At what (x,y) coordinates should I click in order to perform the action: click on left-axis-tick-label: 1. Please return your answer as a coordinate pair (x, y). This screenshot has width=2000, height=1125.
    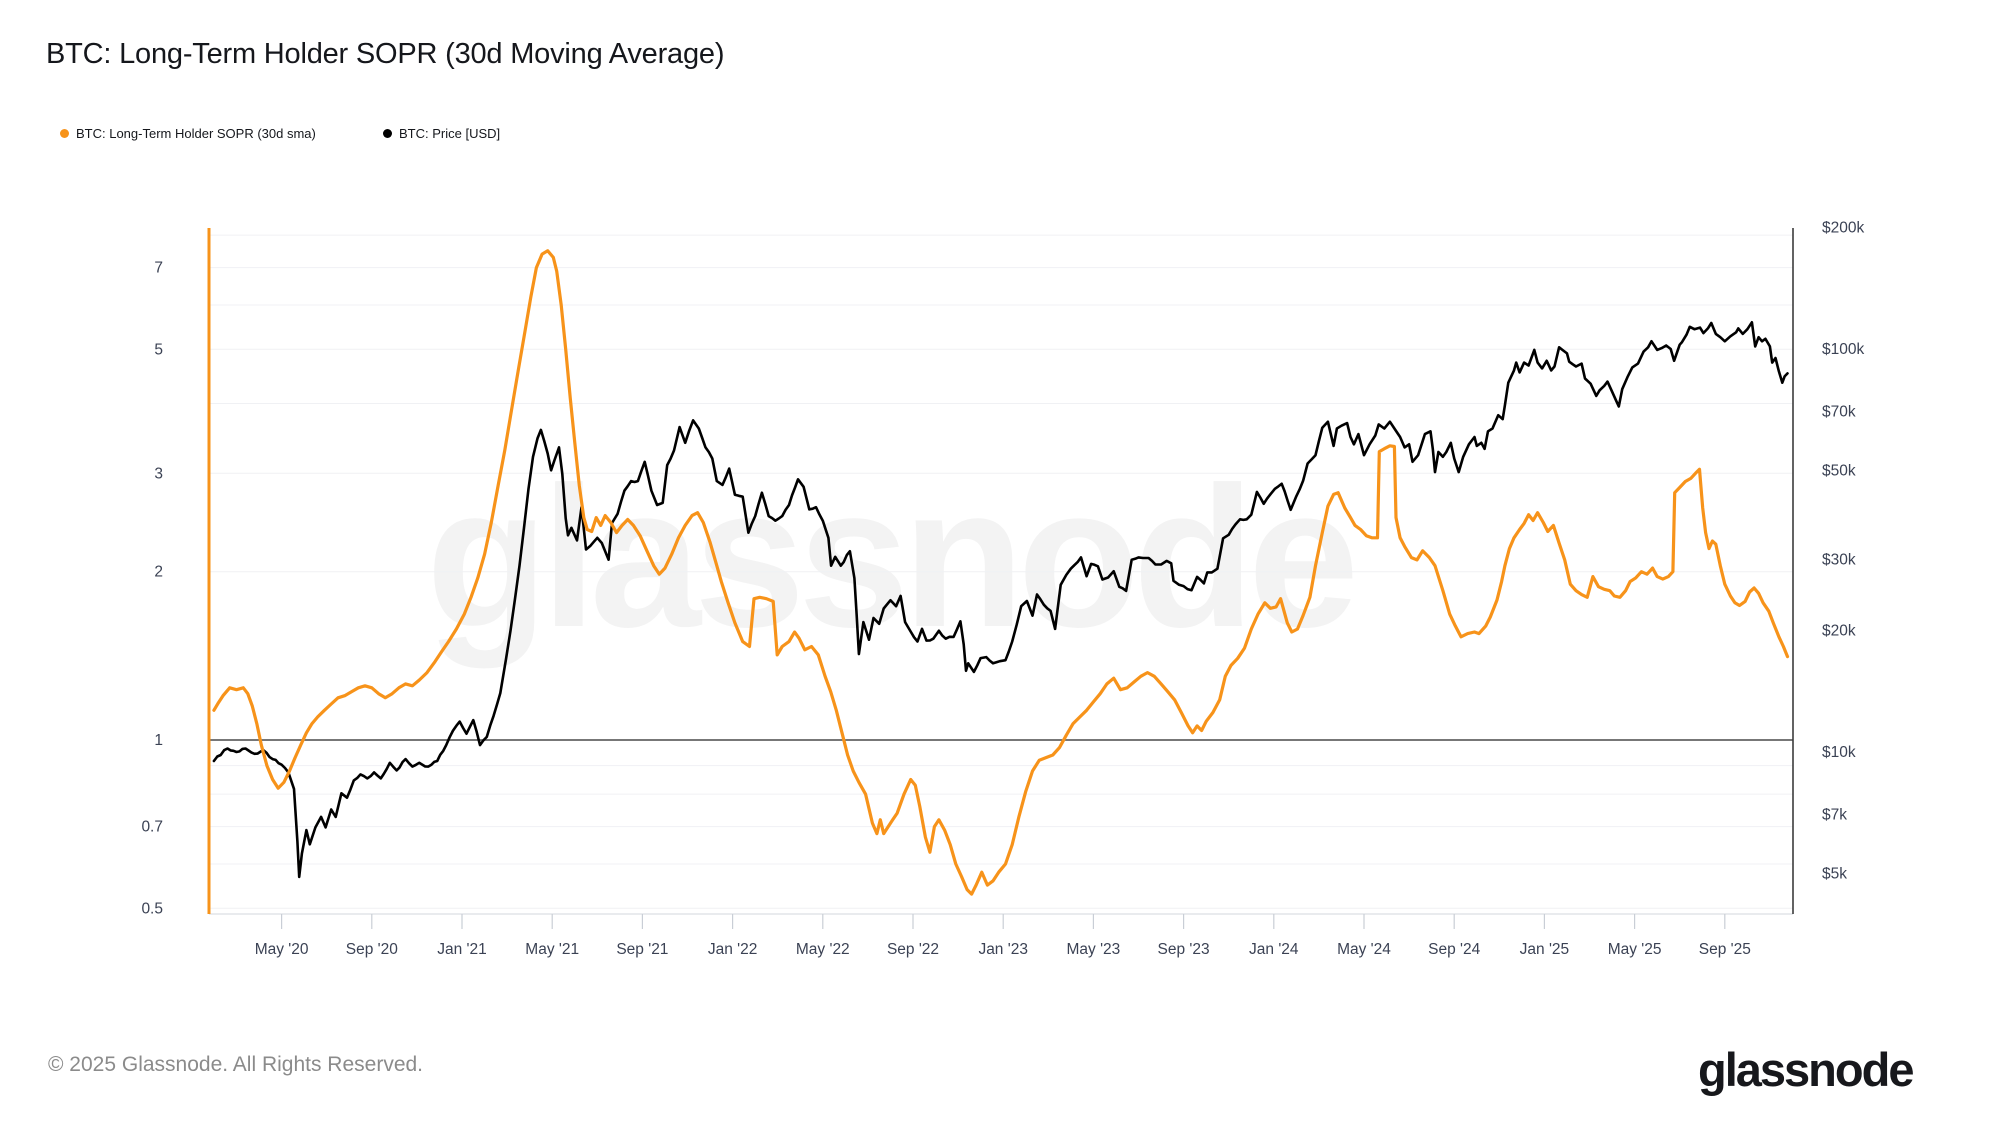
    Looking at the image, I should click on (158, 740).